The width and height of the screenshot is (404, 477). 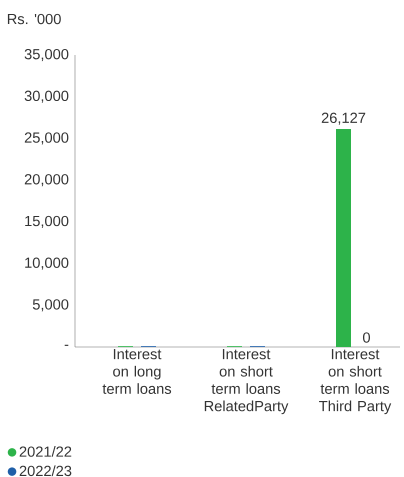 I want to click on data-label: 0, so click(x=366, y=337).